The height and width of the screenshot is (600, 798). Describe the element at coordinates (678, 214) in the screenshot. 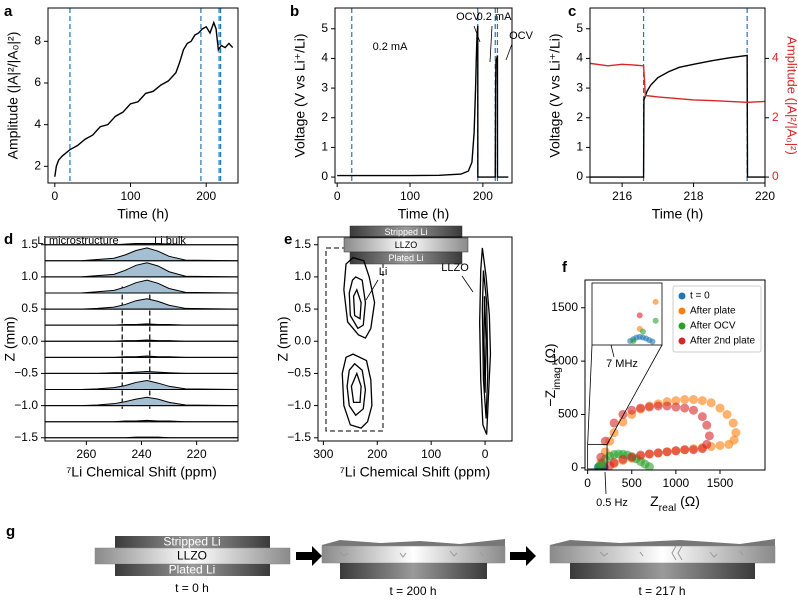

I see `x-axis-label: Time (h)` at that location.